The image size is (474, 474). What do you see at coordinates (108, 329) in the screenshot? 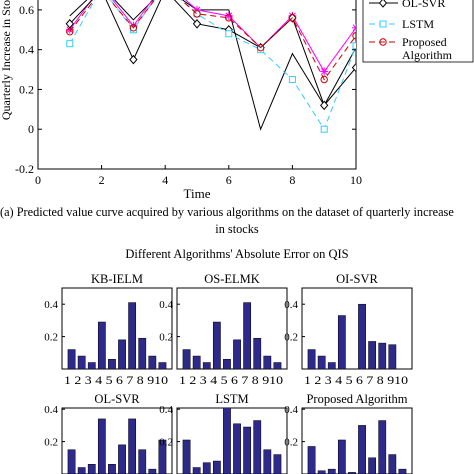
I see `bar-panel-kb-ielm: KB-IELM 0.2 0.4 1 2 3 4 5 6 7 8 910` at bounding box center [108, 329].